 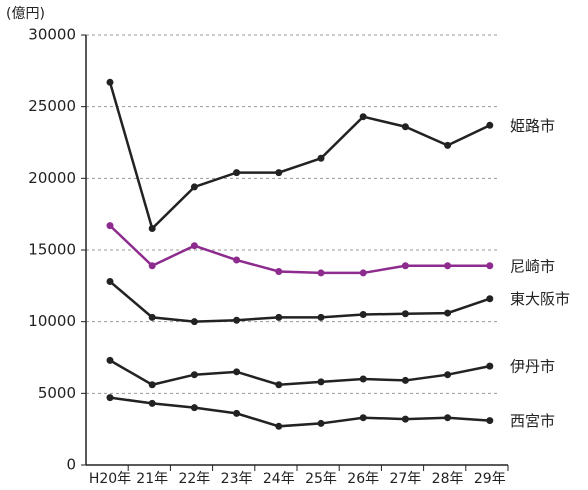 I want to click on x-tick-label: 22年, so click(x=194, y=479).